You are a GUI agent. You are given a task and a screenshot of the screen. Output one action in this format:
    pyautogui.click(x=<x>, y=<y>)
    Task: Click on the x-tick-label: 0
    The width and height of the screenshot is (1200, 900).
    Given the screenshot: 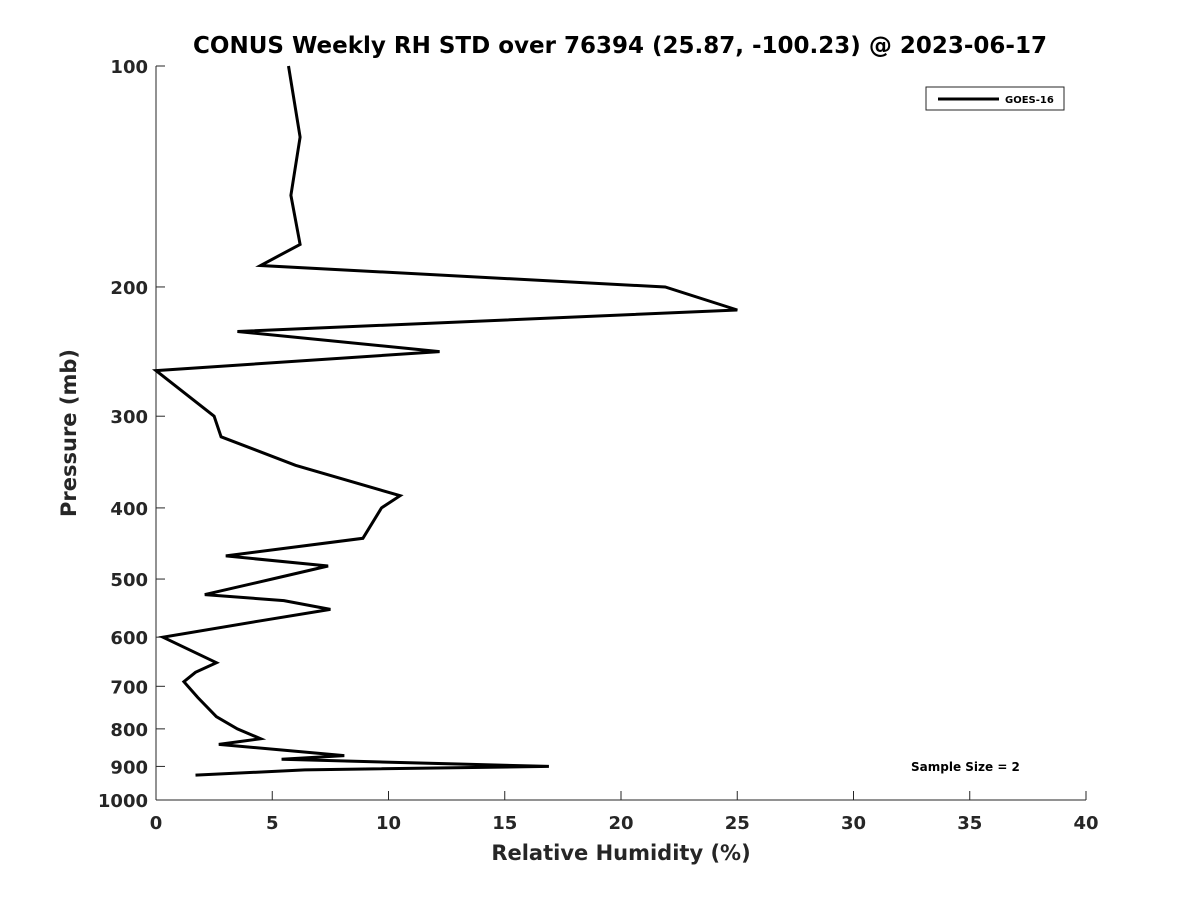 What is the action you would take?
    pyautogui.click(x=156, y=823)
    